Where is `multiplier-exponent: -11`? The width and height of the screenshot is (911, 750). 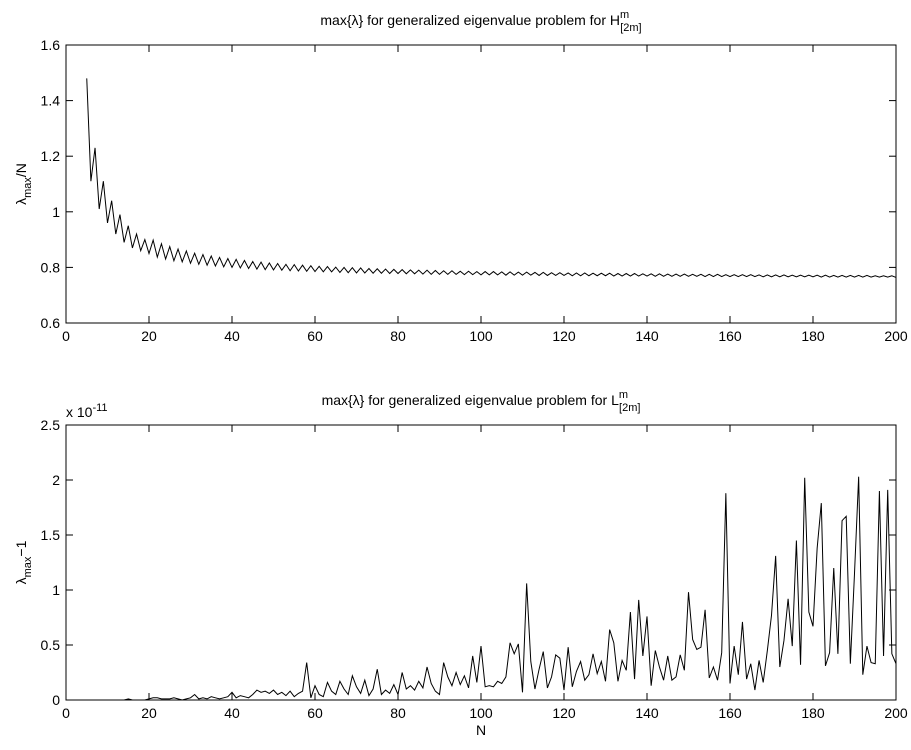
multiplier-exponent: -11 is located at coordinates (99, 408).